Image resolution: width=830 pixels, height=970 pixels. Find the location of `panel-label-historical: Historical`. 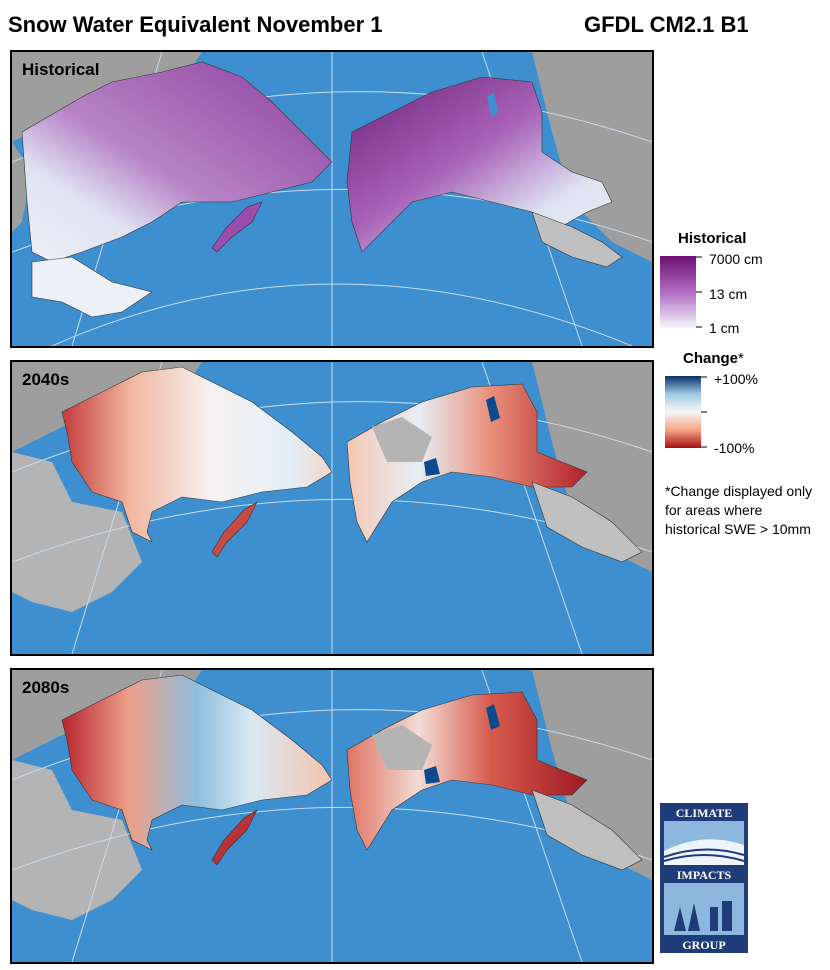

panel-label-historical: Historical is located at coordinates (61, 69).